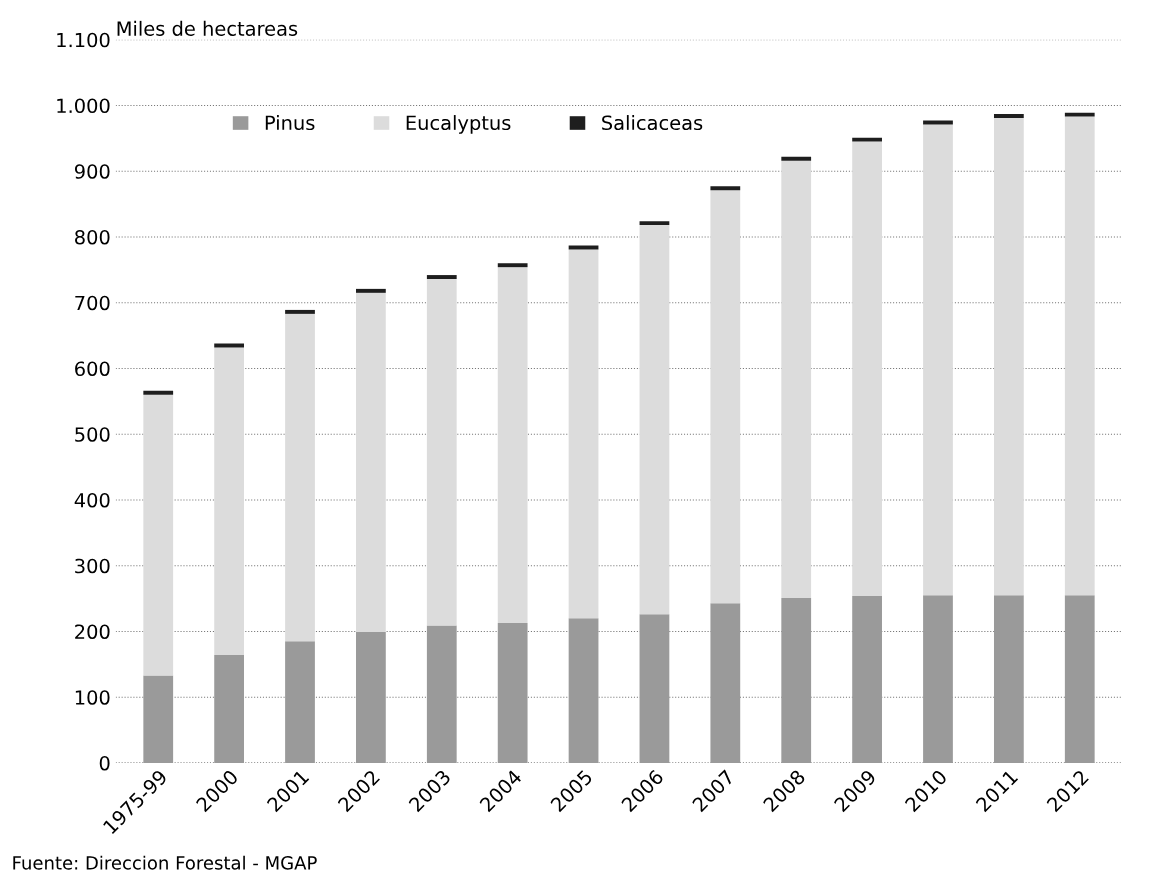 The width and height of the screenshot is (1157, 882). I want to click on legend-label: Eucalyptus, so click(458, 124).